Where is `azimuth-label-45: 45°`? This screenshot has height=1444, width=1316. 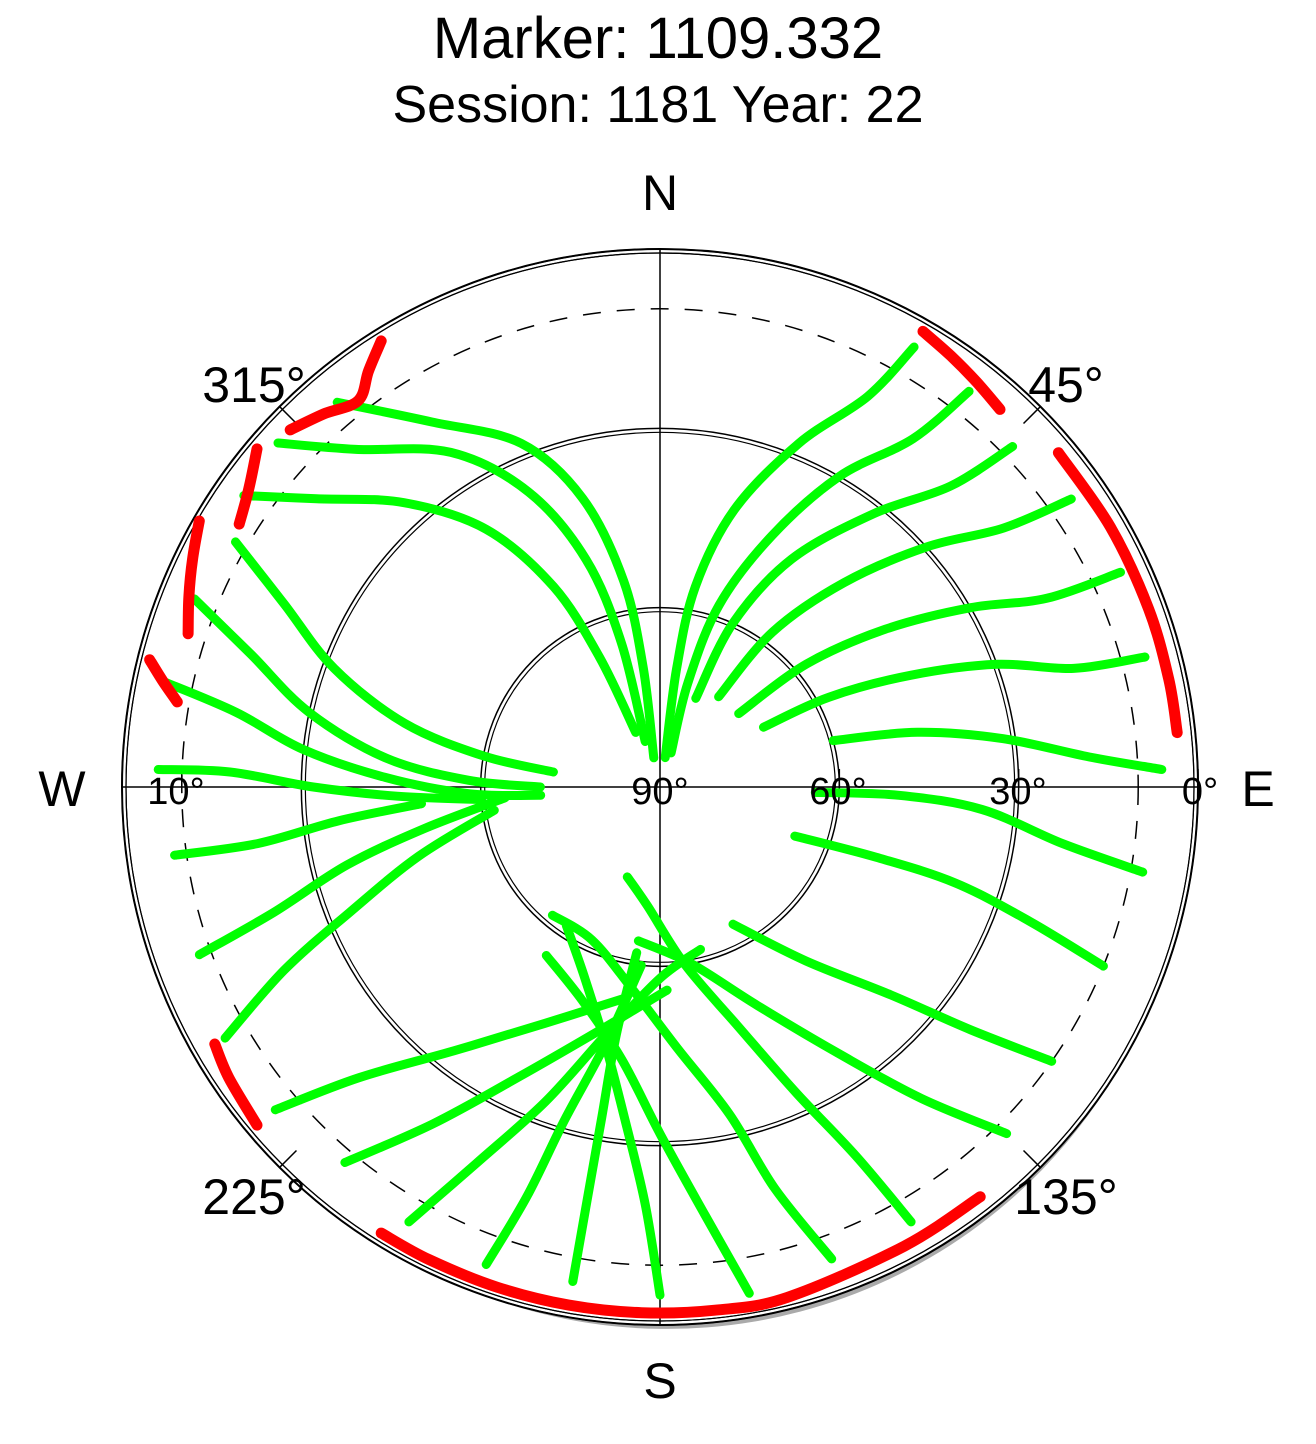 azimuth-label-45: 45° is located at coordinates (1066, 385).